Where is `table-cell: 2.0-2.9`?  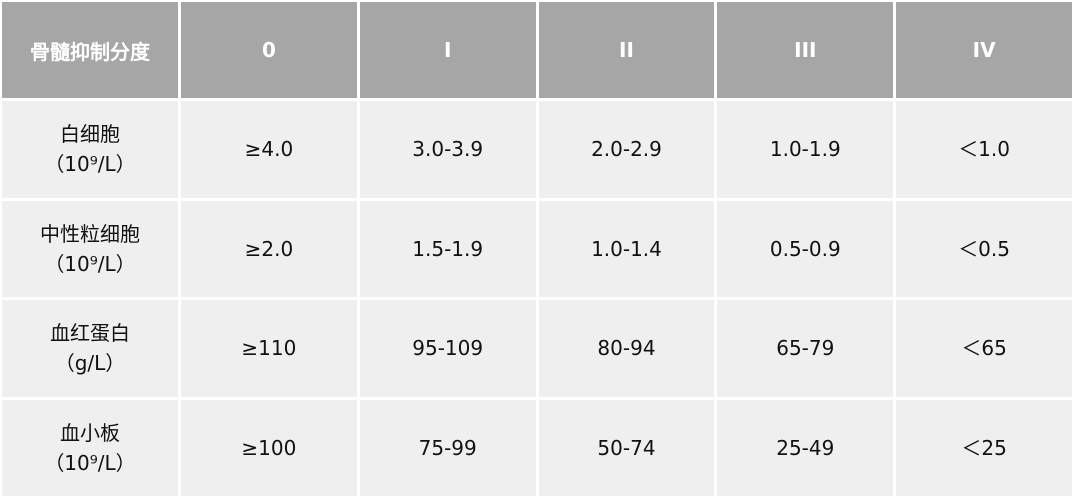
table-cell: 2.0-2.9 is located at coordinates (626, 149).